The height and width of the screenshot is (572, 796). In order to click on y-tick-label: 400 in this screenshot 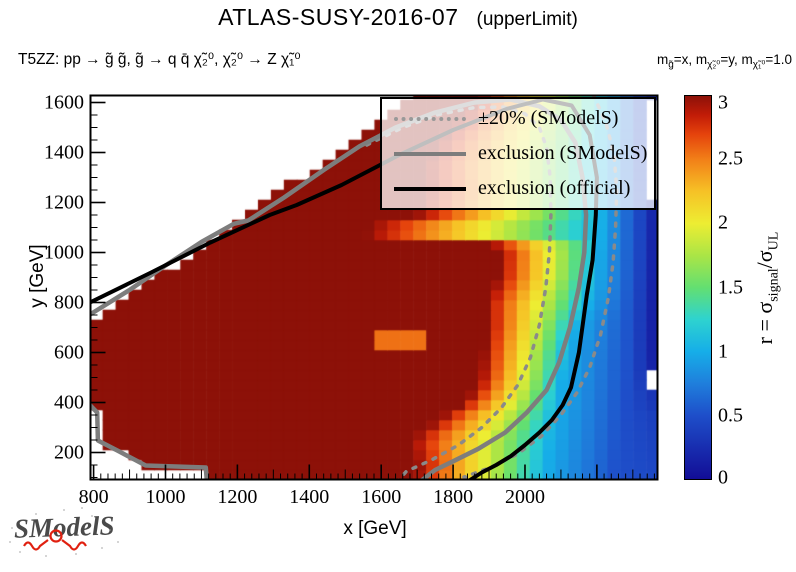, I will do `click(69, 402)`.